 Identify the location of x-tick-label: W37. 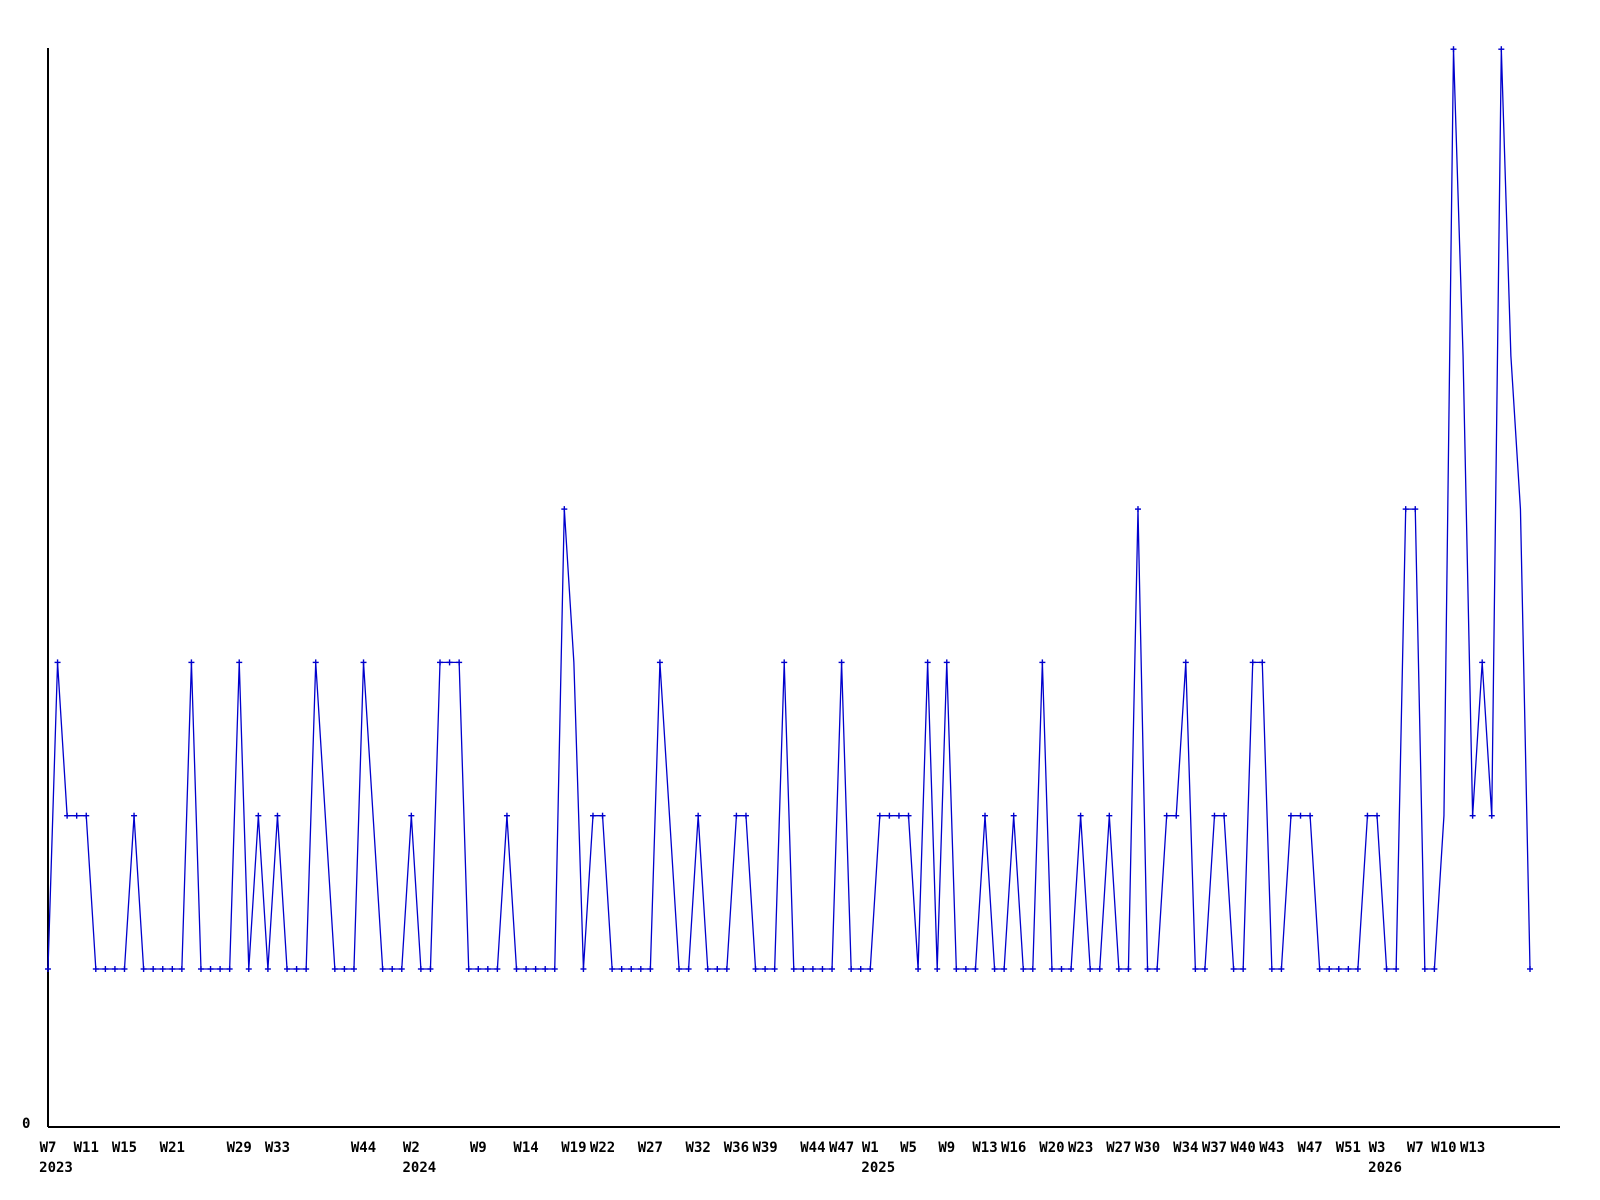
(1214, 1148).